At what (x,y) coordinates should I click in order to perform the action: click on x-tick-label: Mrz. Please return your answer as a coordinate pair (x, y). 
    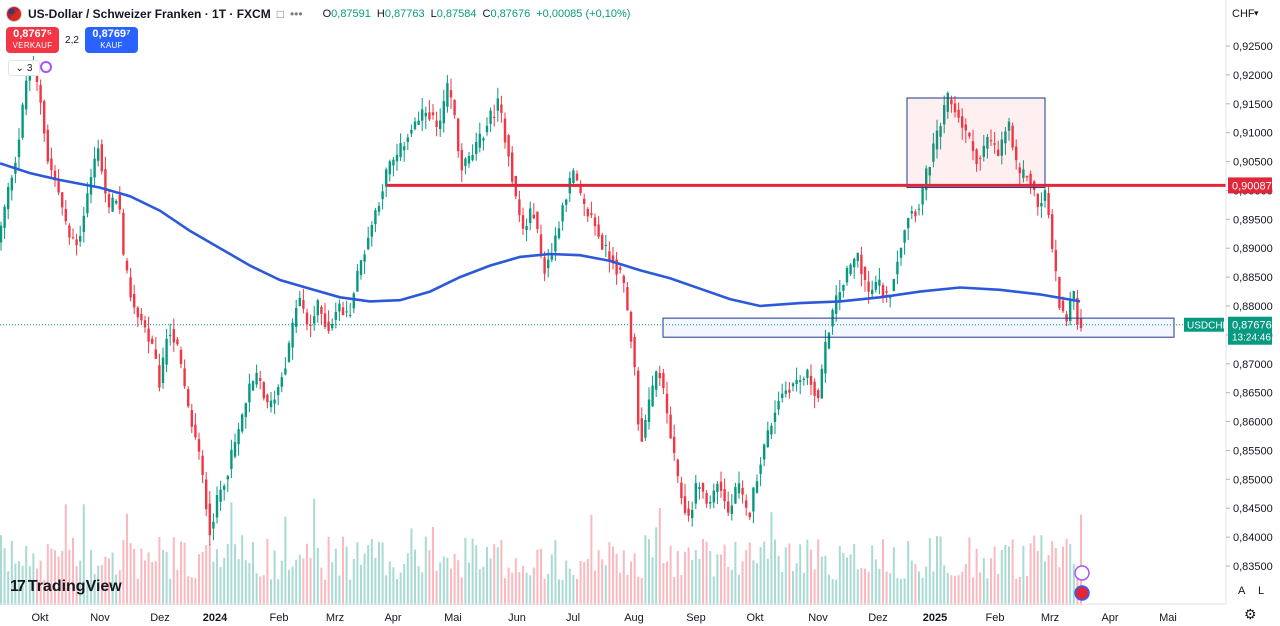
    Looking at the image, I should click on (335, 618).